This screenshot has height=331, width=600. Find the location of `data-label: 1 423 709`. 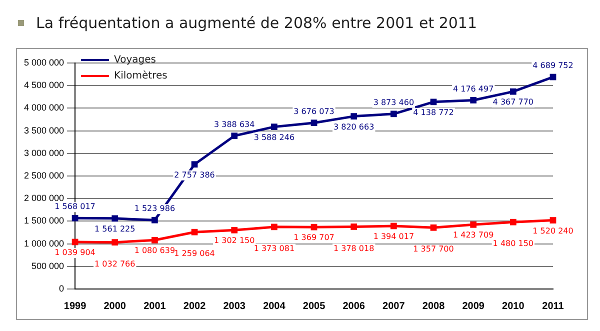

data-label: 1 423 709 is located at coordinates (473, 235).